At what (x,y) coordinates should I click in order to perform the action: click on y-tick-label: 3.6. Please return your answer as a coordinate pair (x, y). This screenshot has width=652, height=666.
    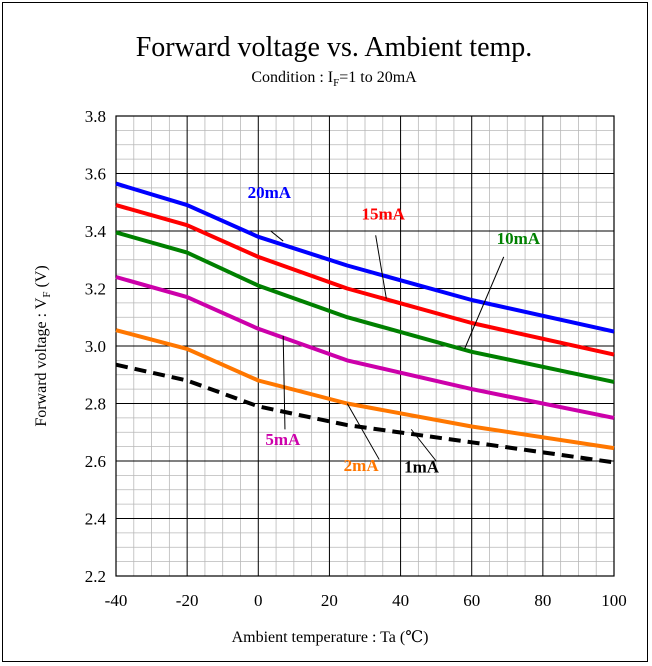
    Looking at the image, I should click on (95, 174).